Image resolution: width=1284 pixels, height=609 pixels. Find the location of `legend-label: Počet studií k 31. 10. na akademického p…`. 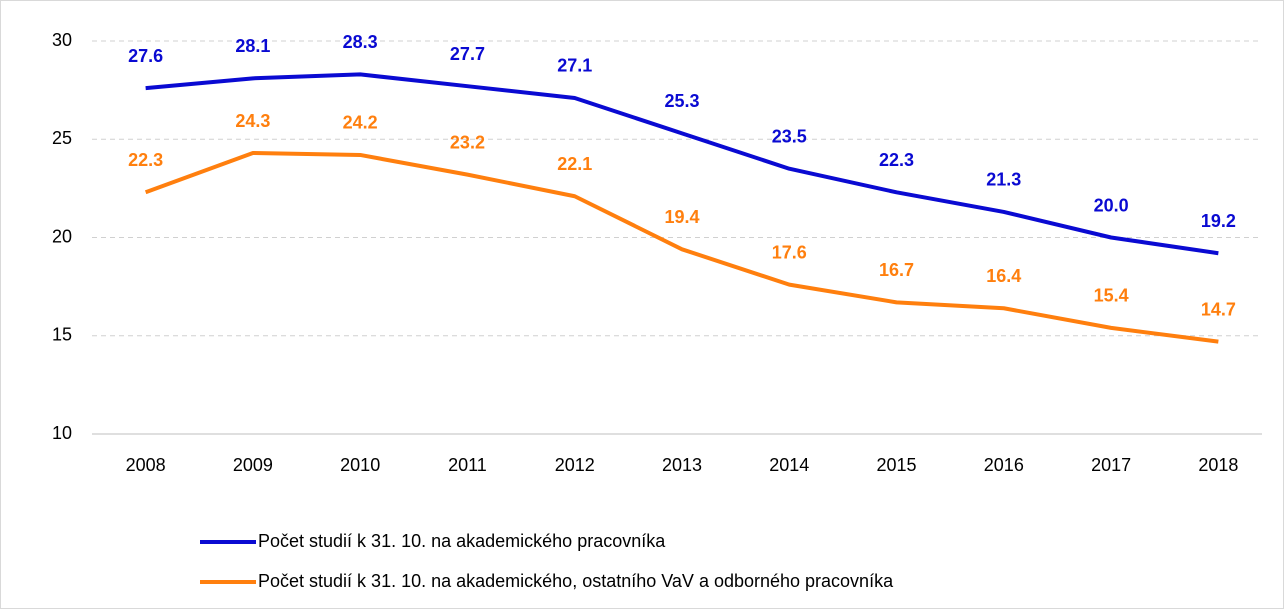

legend-label: Počet studií k 31. 10. na akademického p… is located at coordinates (462, 541).